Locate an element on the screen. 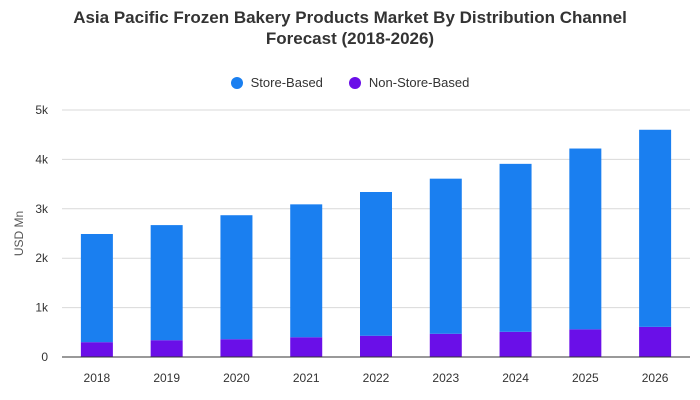 Image resolution: width=700 pixels, height=400 pixels. legend-swatch-non-store-based is located at coordinates (354, 82).